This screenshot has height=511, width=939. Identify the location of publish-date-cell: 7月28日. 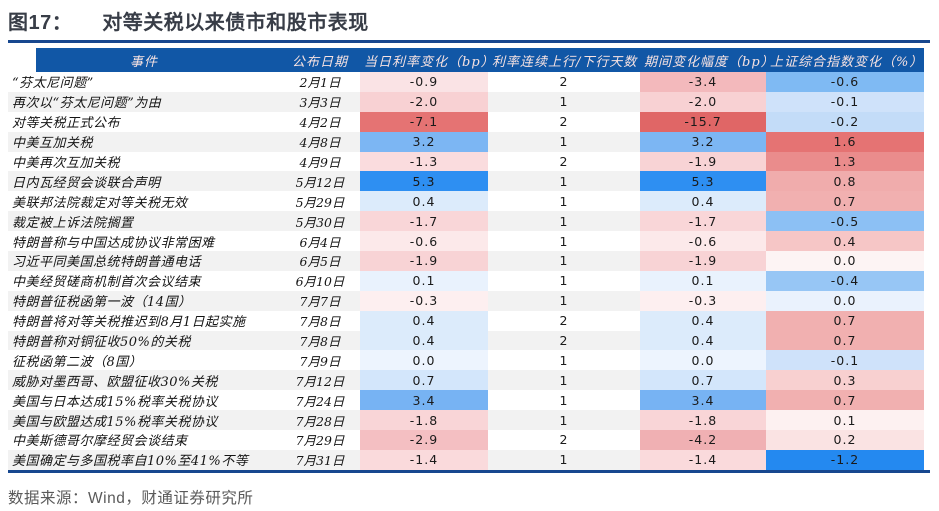
(320, 420).